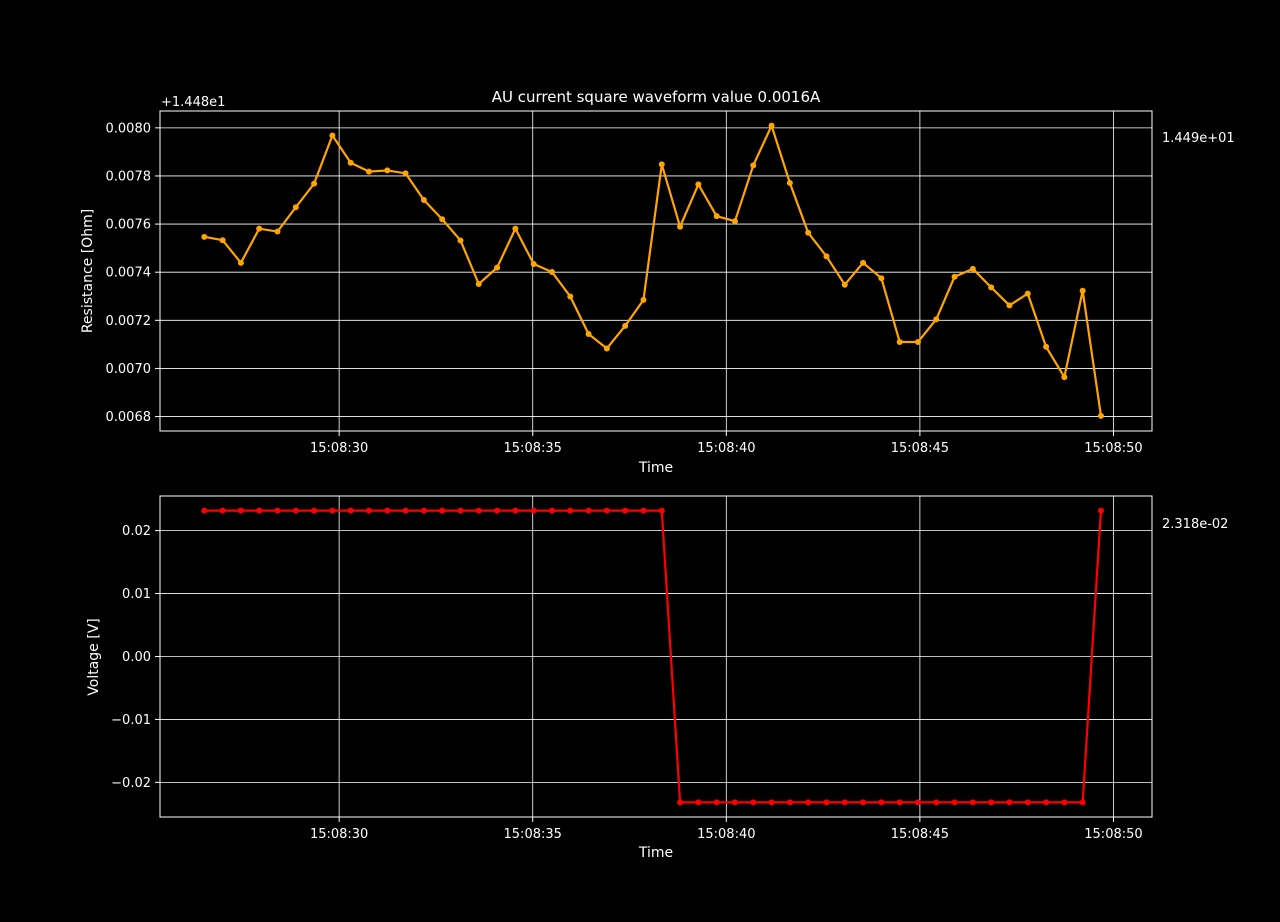 Image resolution: width=1280 pixels, height=922 pixels. I want to click on y-tick-label: 0.0074, so click(129, 273).